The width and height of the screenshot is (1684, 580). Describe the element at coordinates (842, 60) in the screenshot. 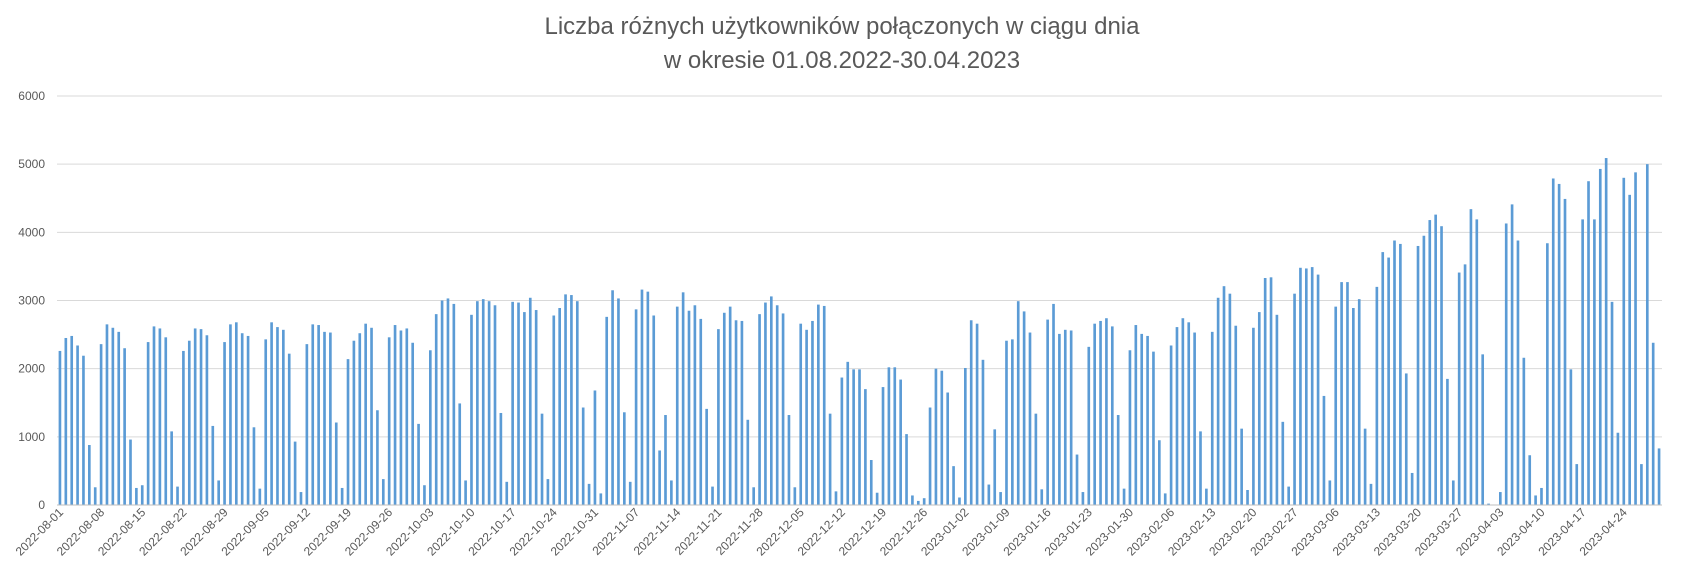

I see `chart-title-line-2: w okresie 01.08.2022-30.04.2023` at that location.